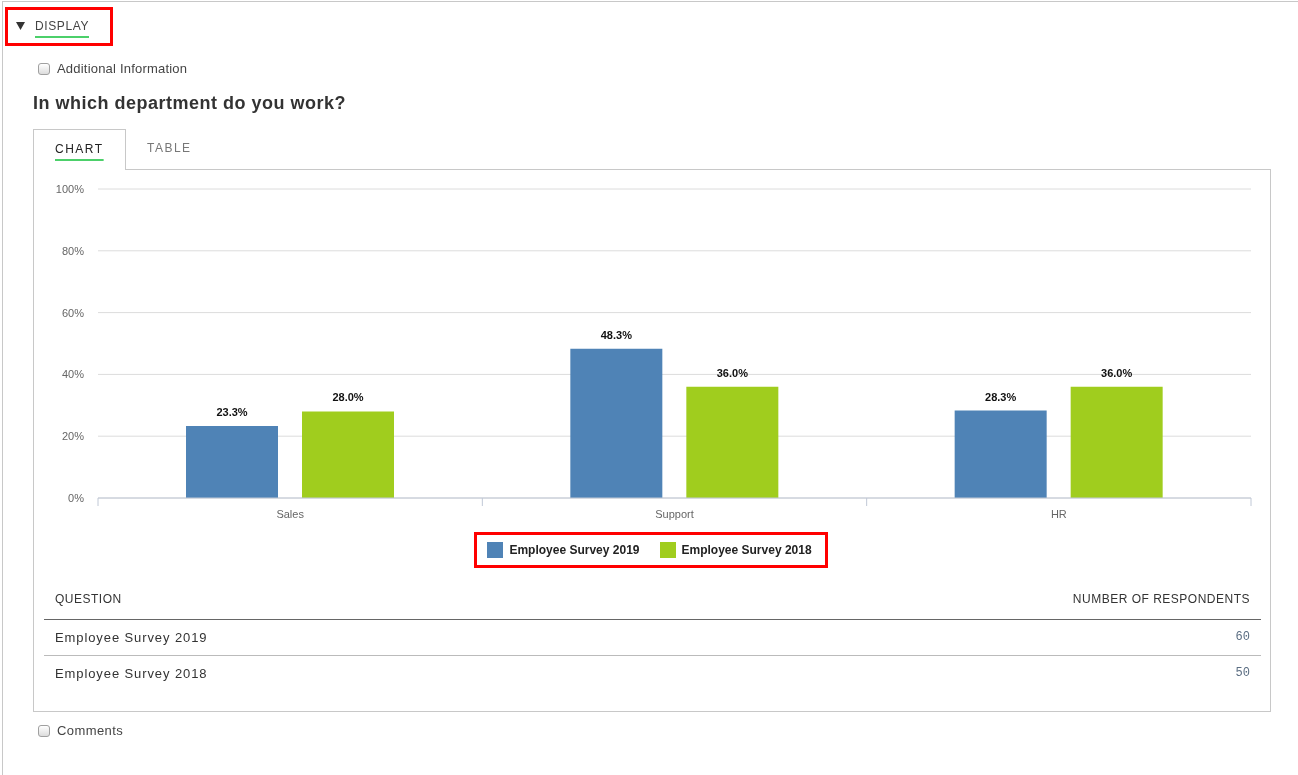 This screenshot has height=775, width=1298. I want to click on text: DISPLAY, so click(62, 26).